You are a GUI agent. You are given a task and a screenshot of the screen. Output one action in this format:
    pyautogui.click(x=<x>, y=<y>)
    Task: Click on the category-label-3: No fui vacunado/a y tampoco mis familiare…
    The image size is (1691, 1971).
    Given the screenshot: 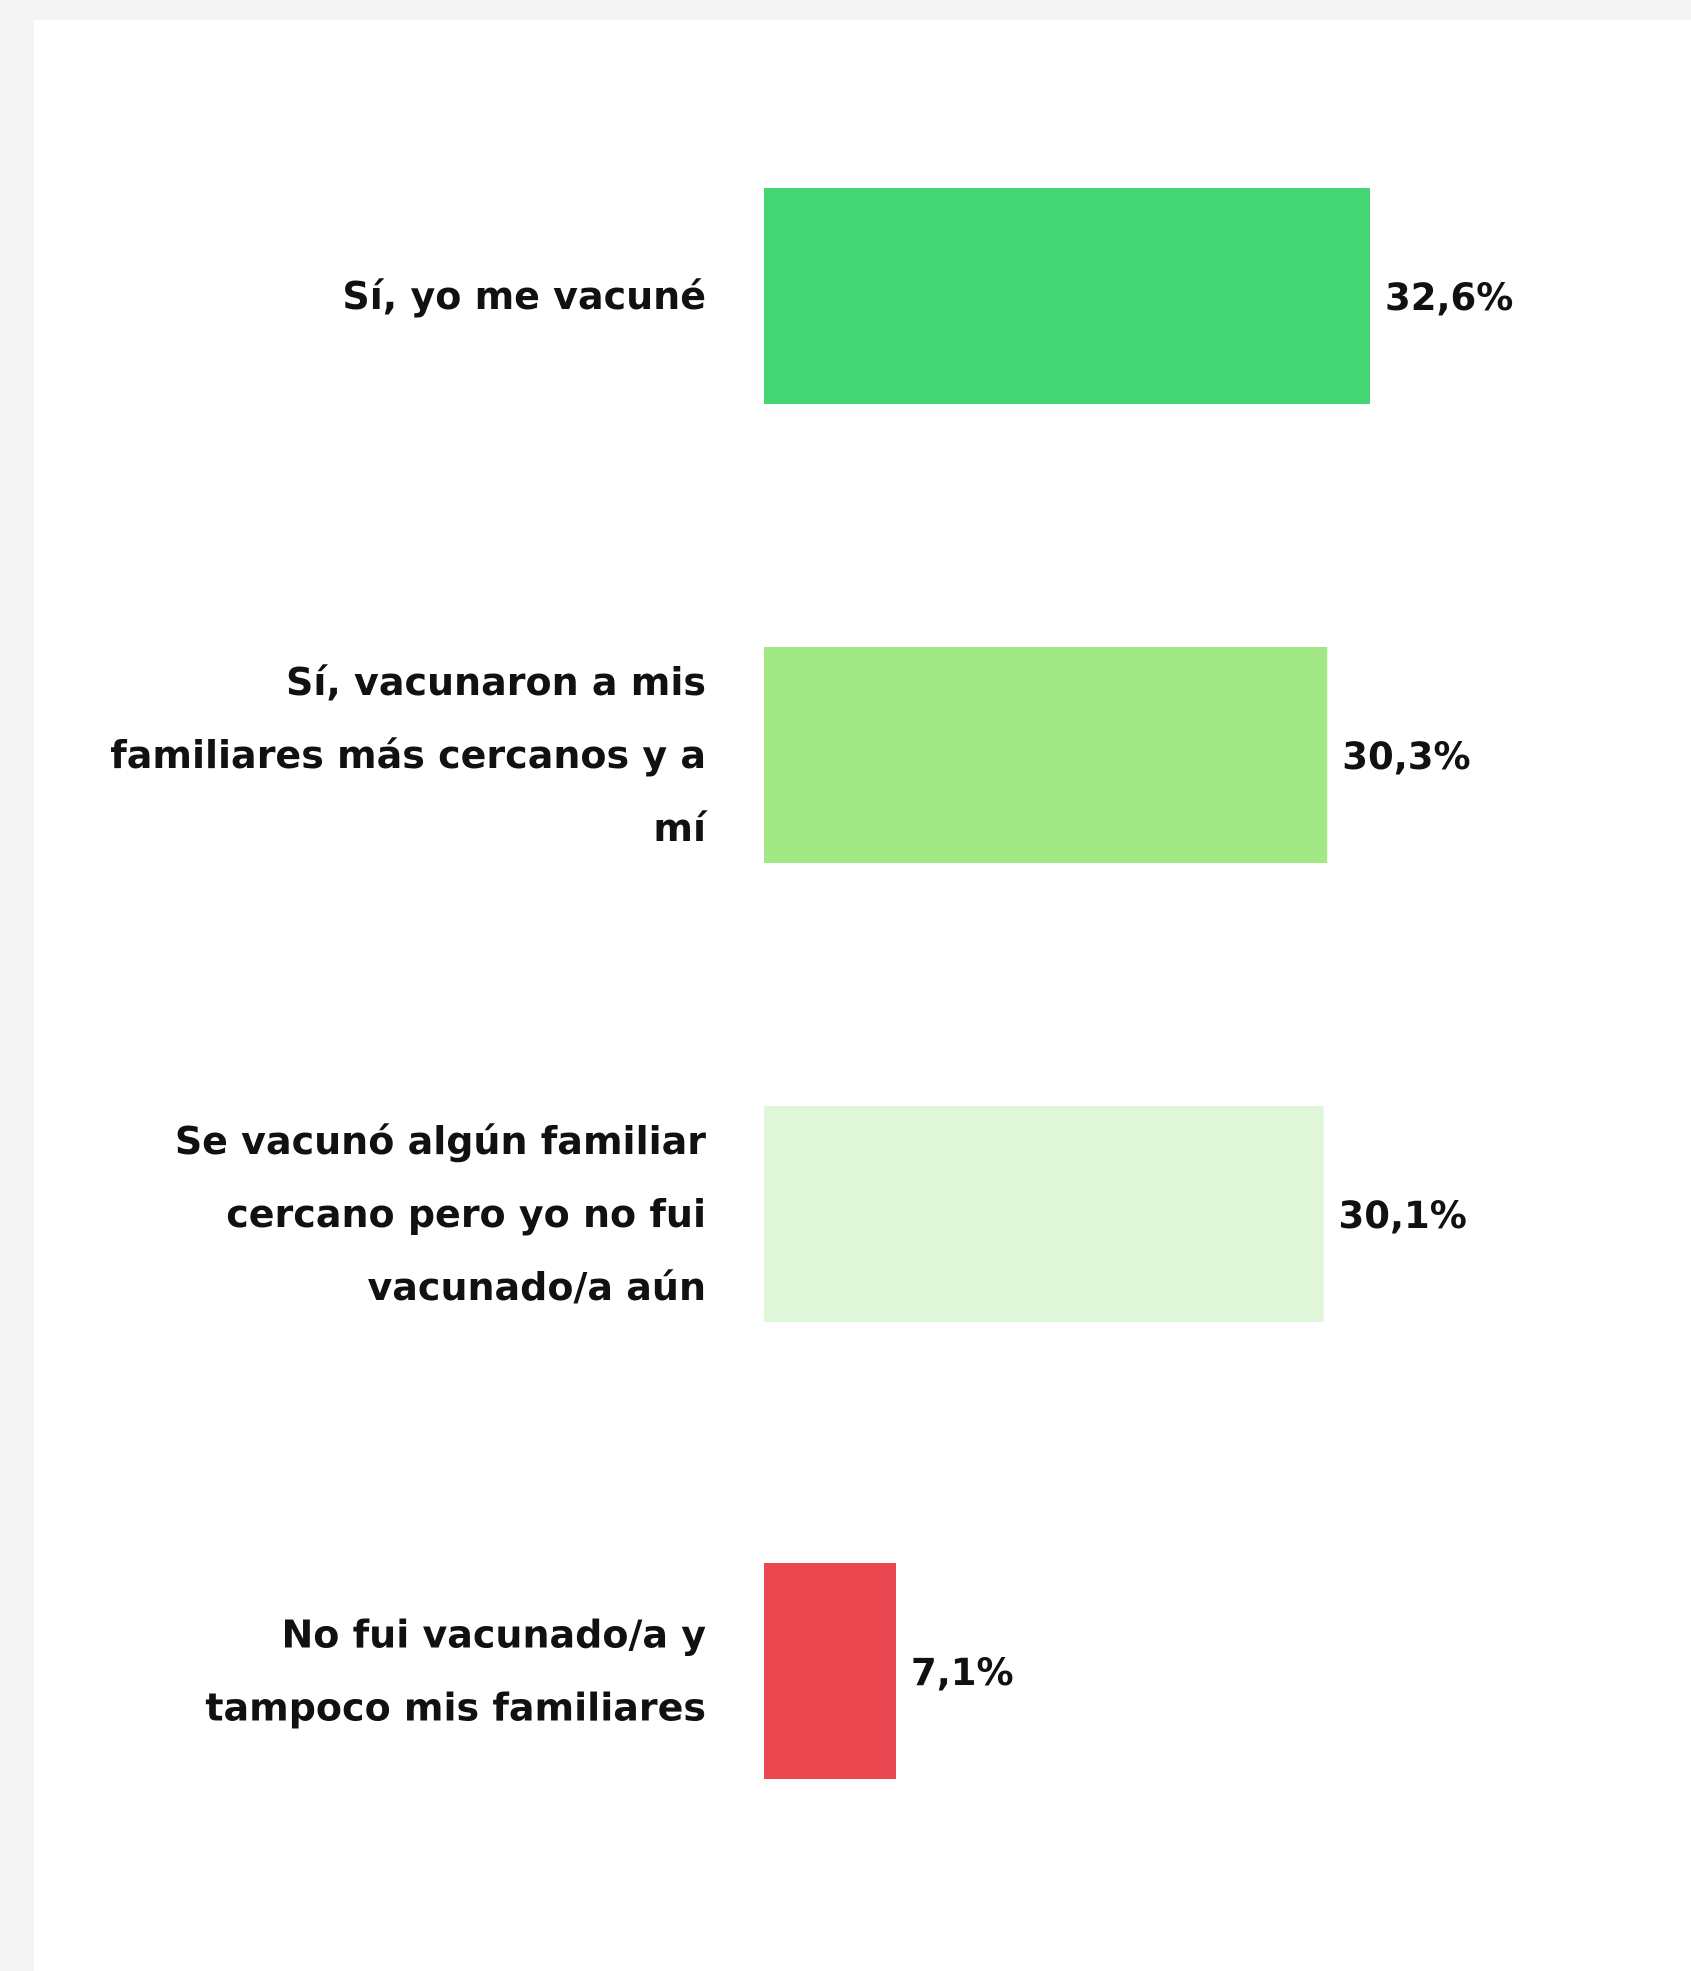 What is the action you would take?
    pyautogui.click(x=455, y=1671)
    